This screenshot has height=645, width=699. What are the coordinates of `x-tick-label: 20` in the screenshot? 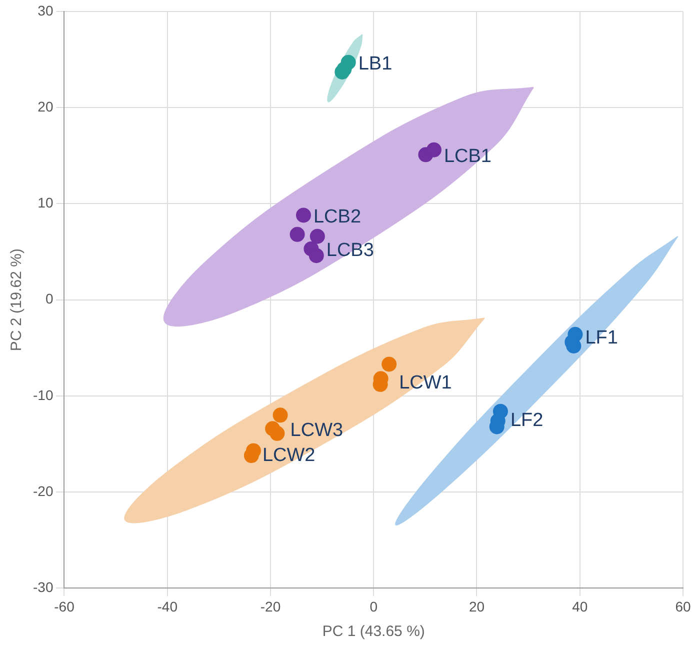 It's located at (476, 606).